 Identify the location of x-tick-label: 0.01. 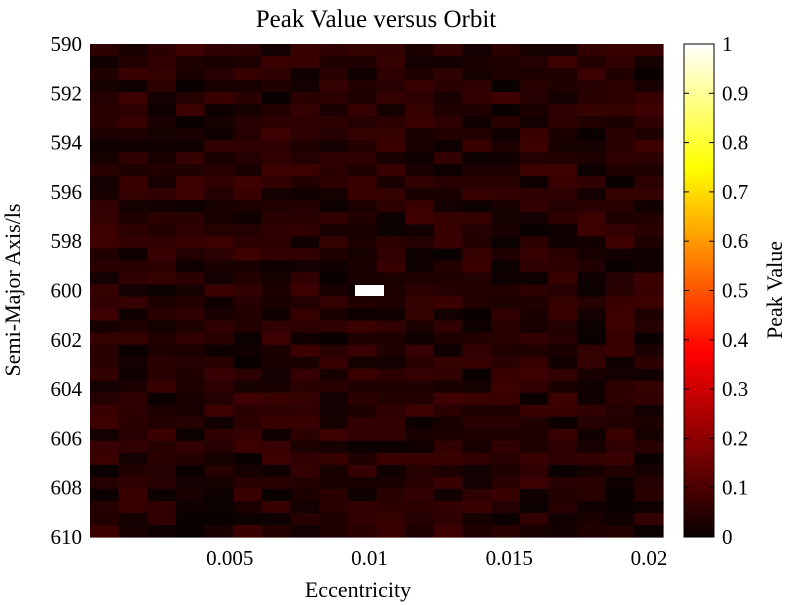
(369, 558).